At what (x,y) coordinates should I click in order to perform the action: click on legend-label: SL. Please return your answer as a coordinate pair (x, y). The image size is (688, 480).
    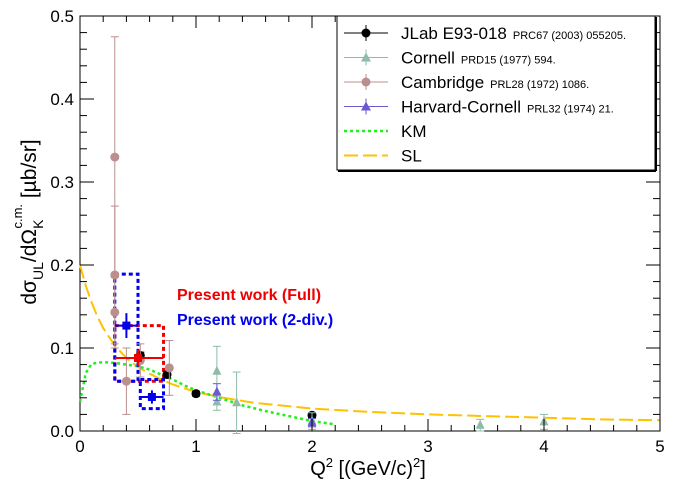
    Looking at the image, I should click on (411, 156).